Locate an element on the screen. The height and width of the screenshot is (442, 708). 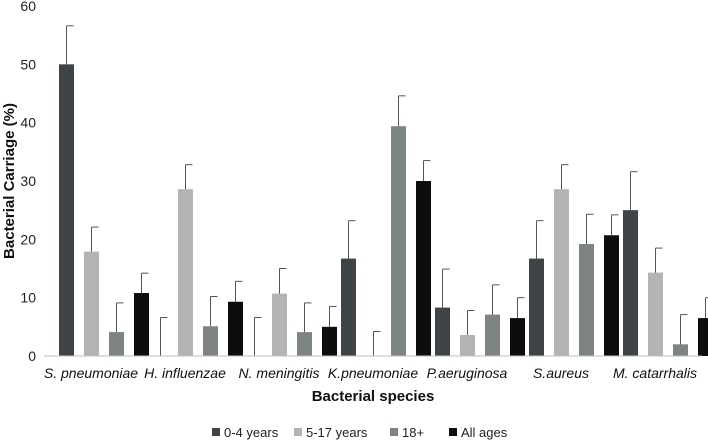
legend-label: 5-17 years is located at coordinates (337, 432).